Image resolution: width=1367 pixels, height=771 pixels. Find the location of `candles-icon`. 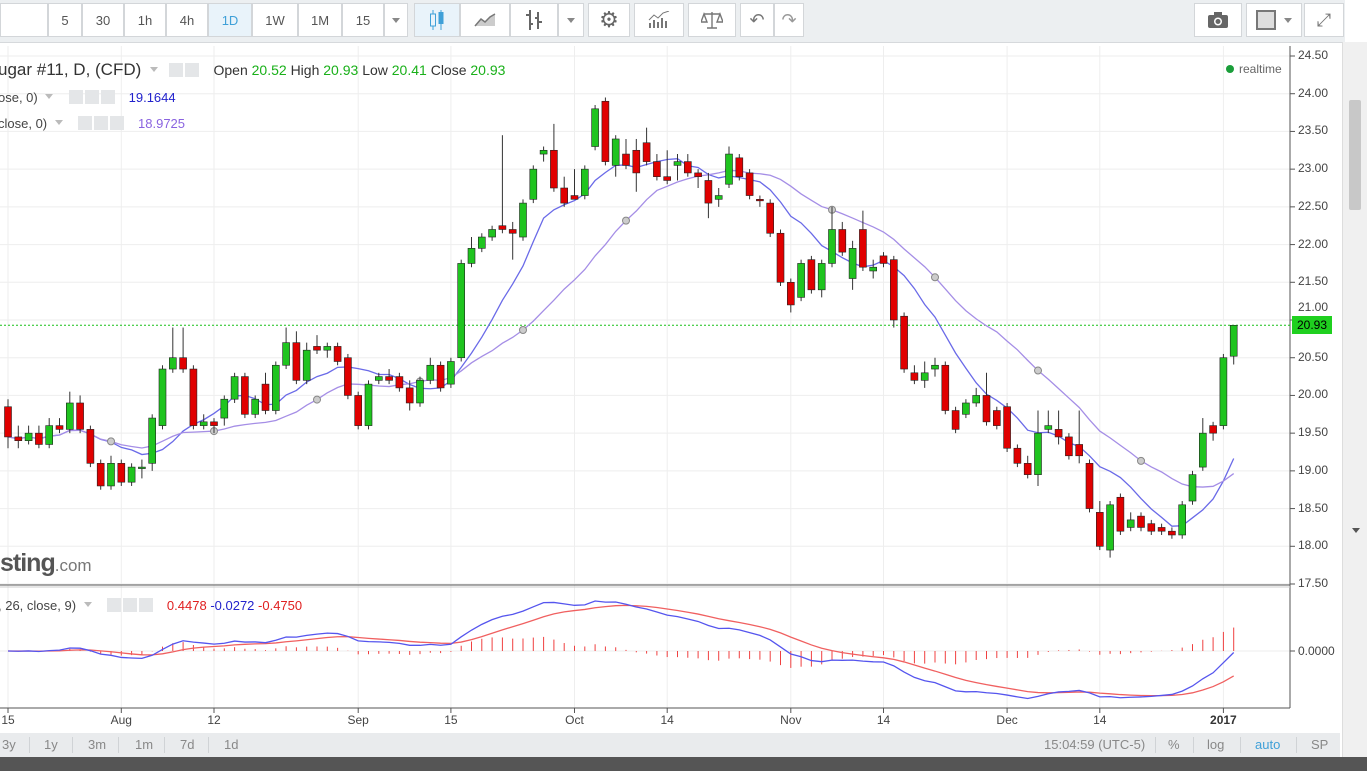

candles-icon is located at coordinates (437, 20).